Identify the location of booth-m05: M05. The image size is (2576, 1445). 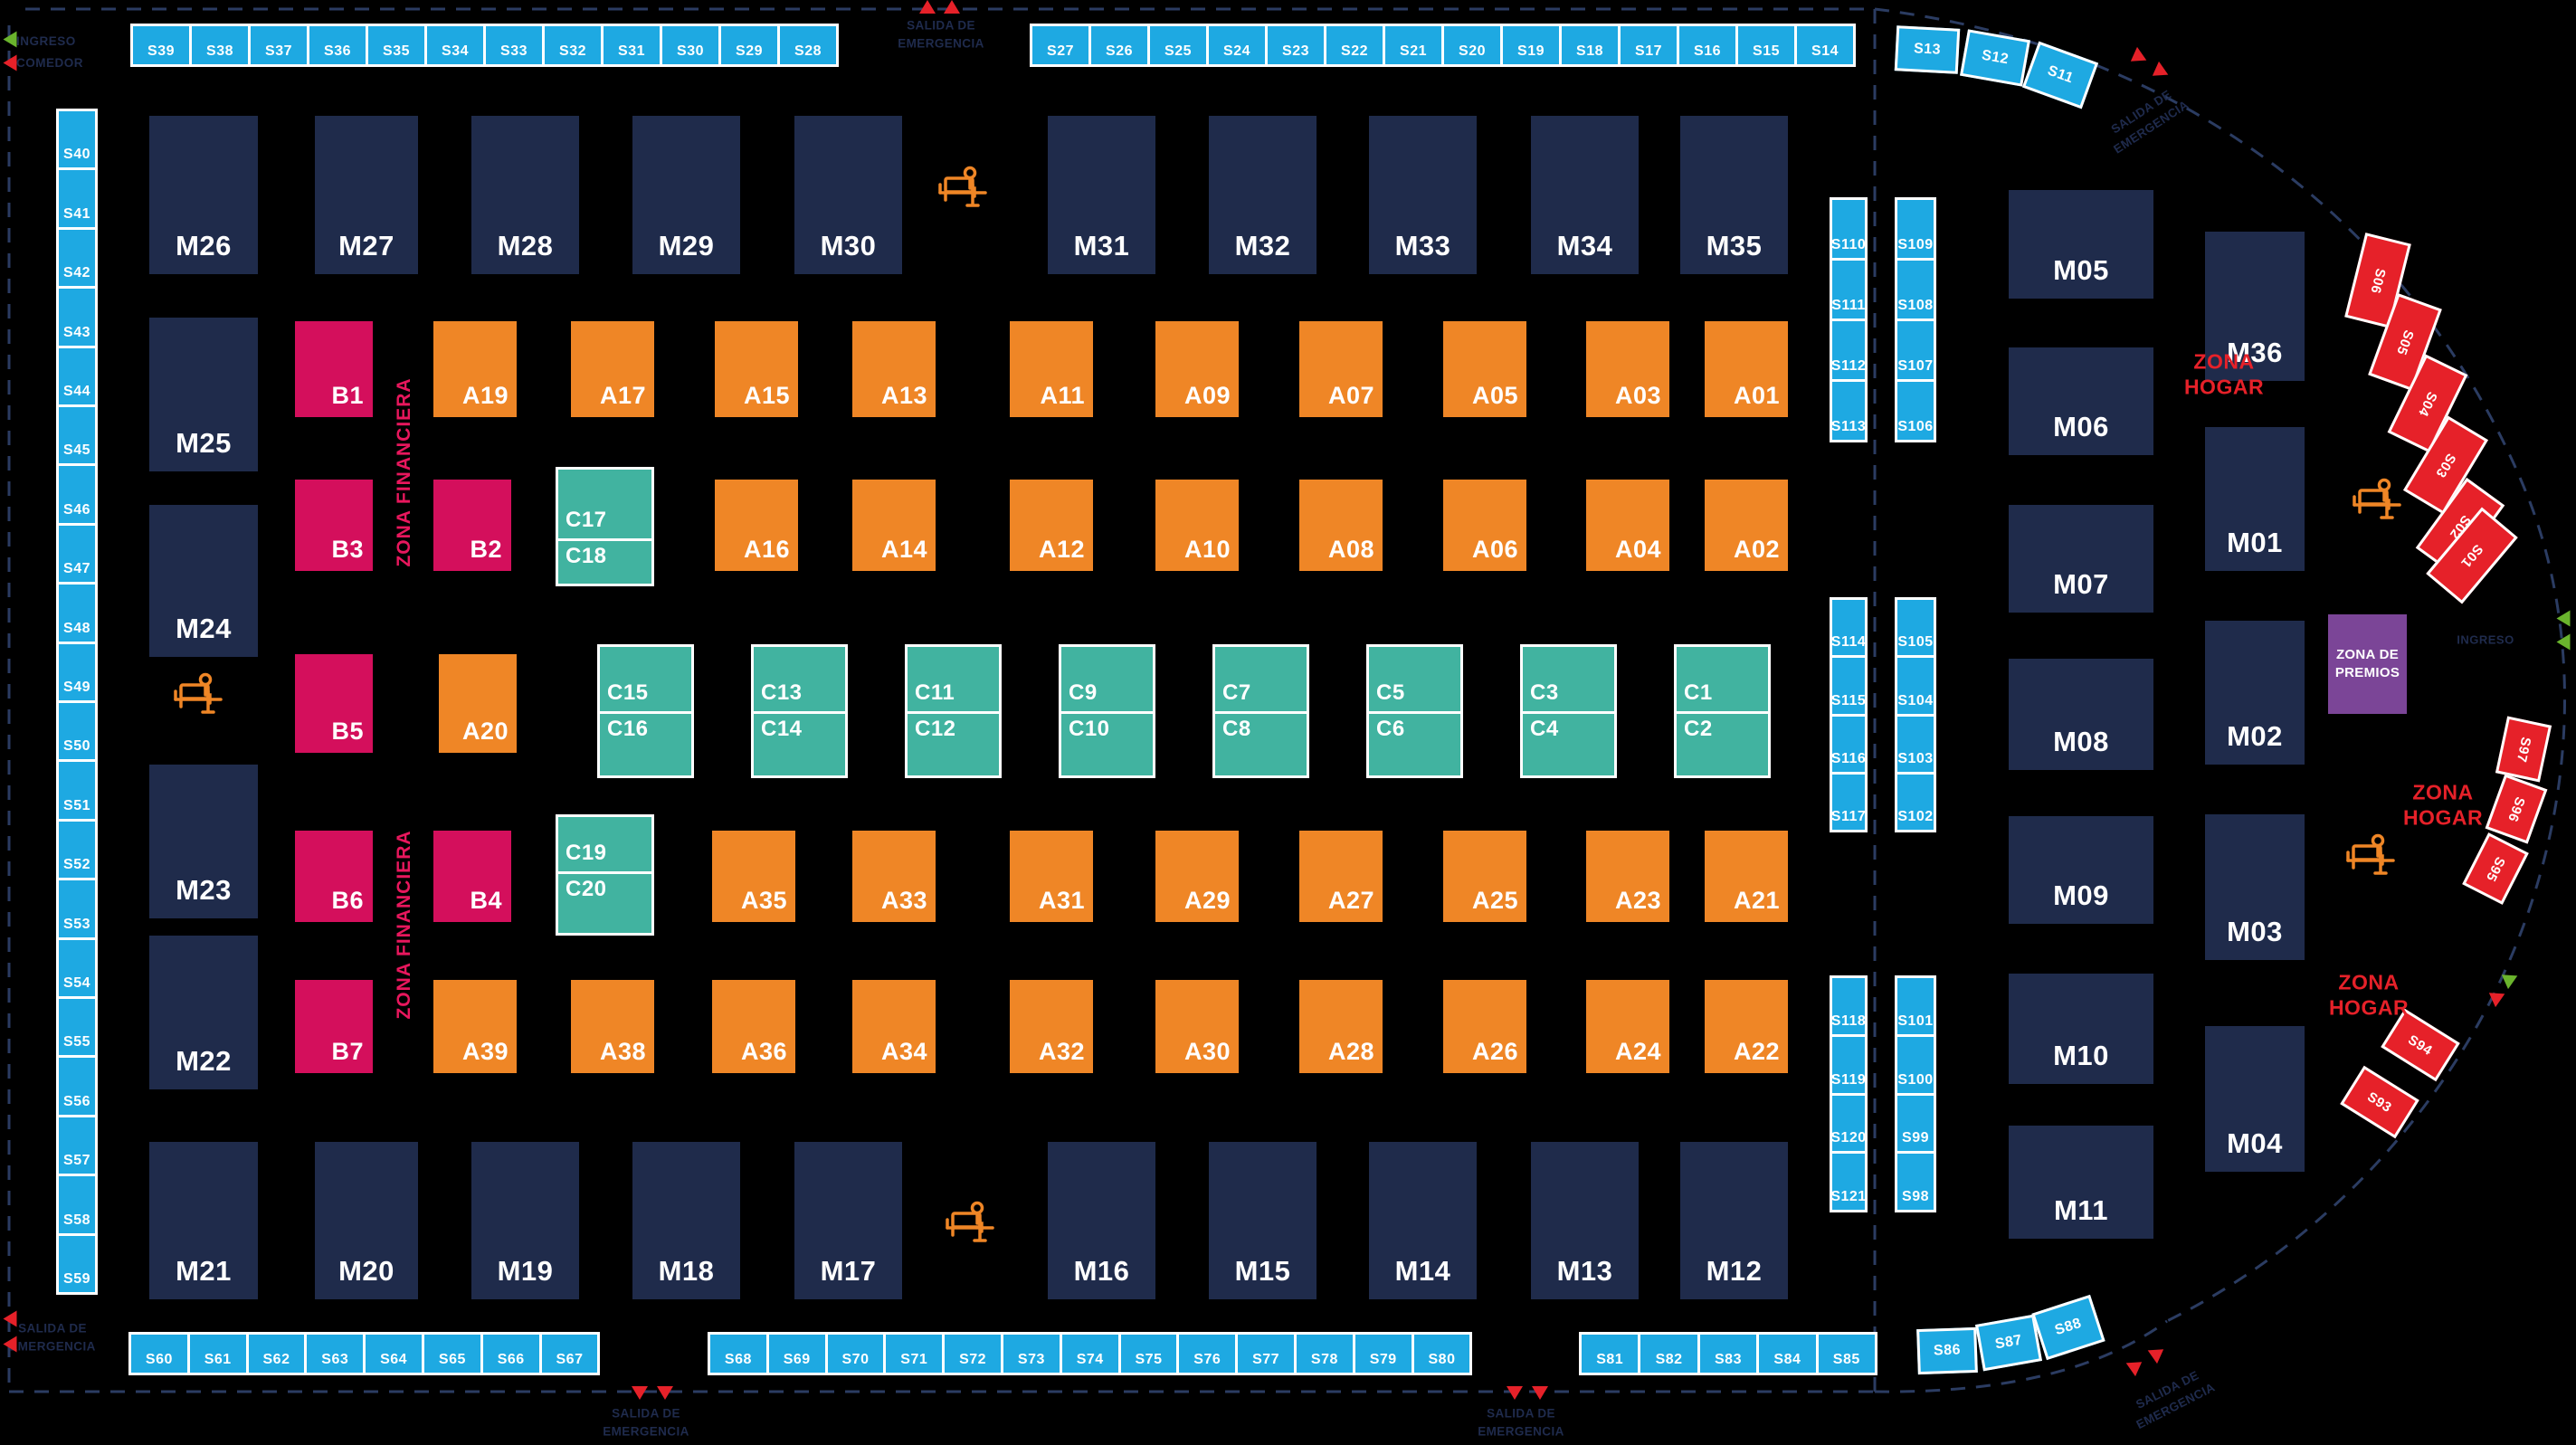
(2081, 244).